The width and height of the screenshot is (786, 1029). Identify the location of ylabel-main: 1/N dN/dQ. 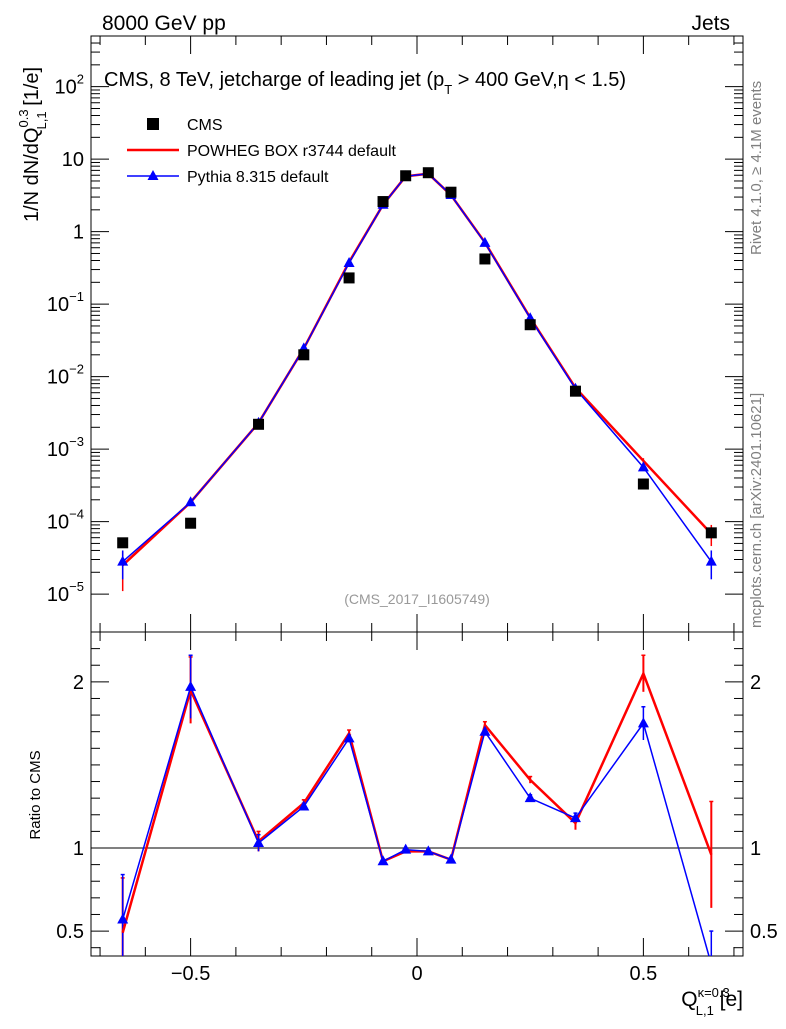
(32, 175).